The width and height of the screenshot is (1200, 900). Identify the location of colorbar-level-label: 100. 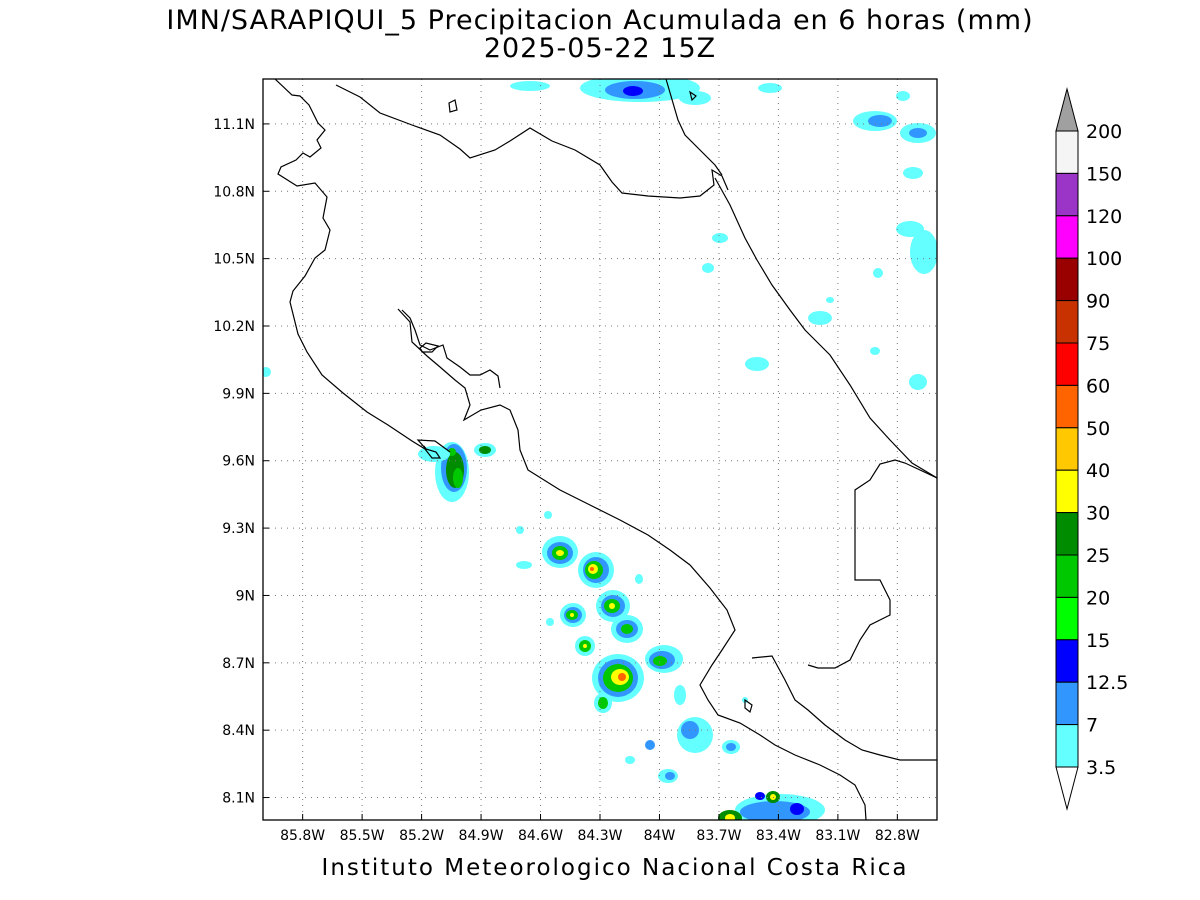
(1104, 259).